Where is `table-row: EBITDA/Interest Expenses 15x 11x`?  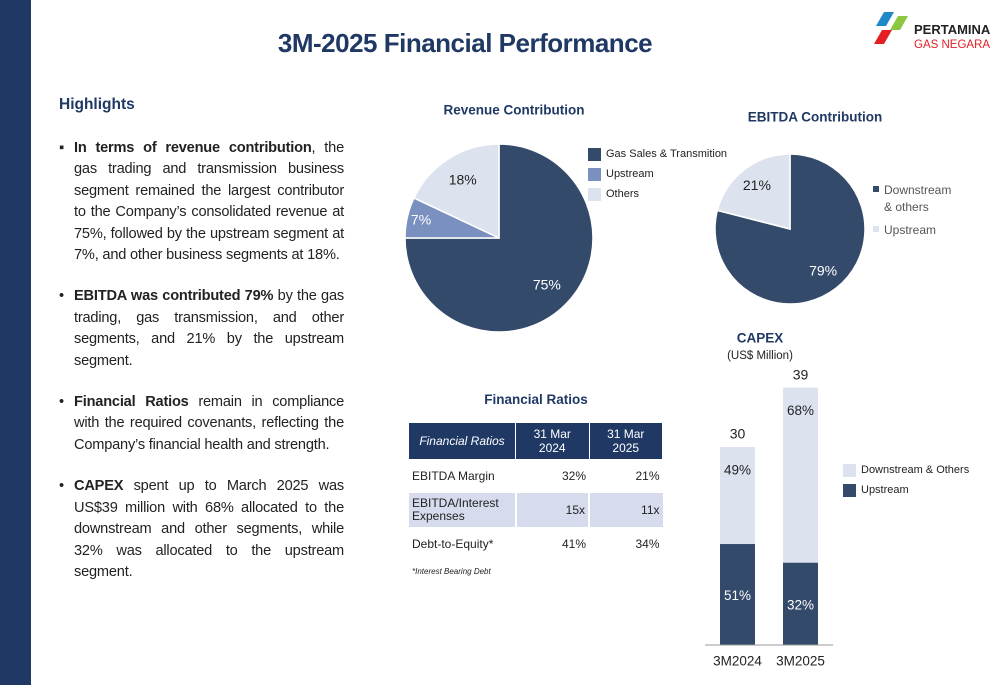
table-row: EBITDA/Interest Expenses 15x 11x is located at coordinates (536, 510).